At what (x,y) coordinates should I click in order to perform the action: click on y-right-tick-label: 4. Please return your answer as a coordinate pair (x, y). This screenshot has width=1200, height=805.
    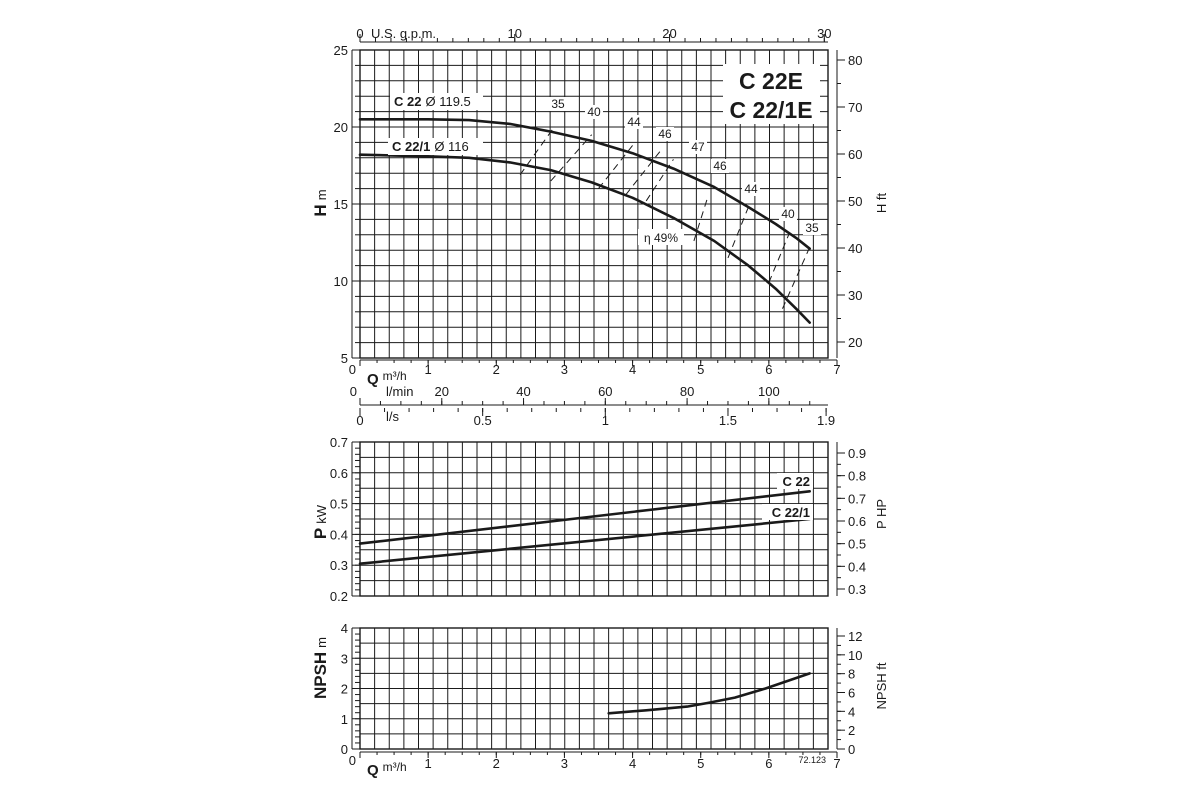
    Looking at the image, I should click on (851, 711).